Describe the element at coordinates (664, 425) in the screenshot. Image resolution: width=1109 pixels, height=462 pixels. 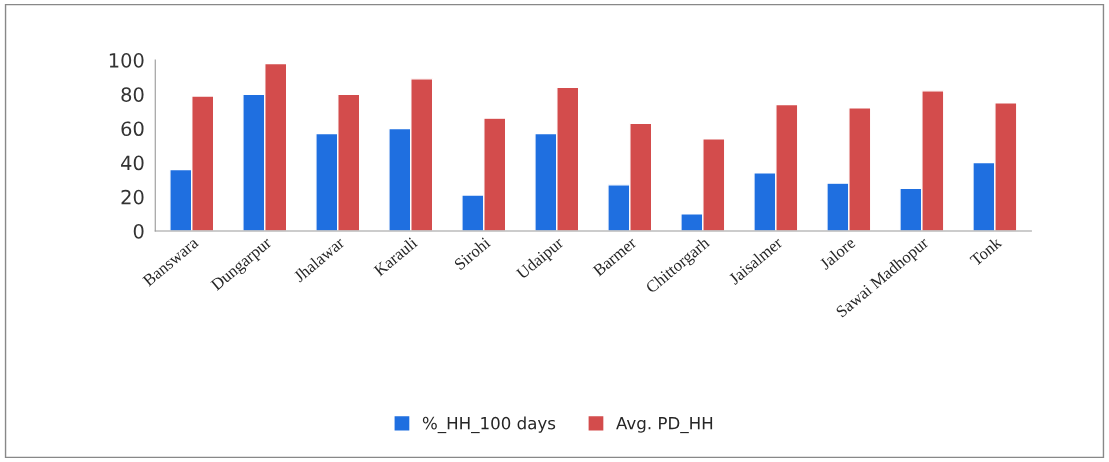
I see `legend-label: Avg. PD_HH` at that location.